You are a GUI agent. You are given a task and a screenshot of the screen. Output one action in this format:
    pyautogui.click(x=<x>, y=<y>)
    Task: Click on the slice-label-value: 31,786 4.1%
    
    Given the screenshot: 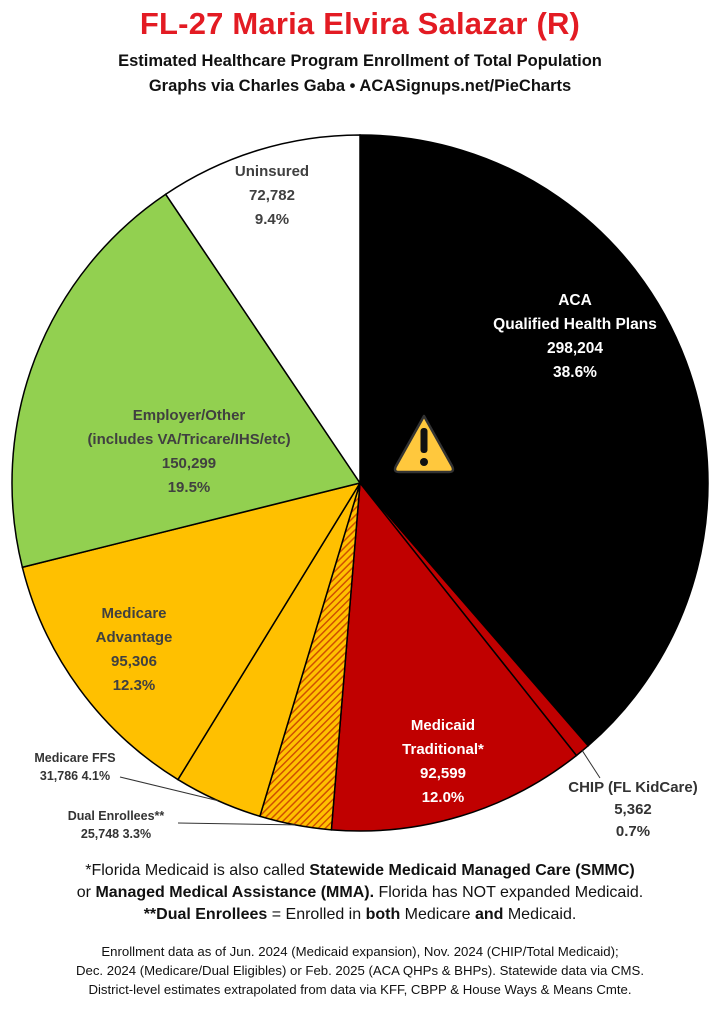 What is the action you would take?
    pyautogui.click(x=75, y=776)
    